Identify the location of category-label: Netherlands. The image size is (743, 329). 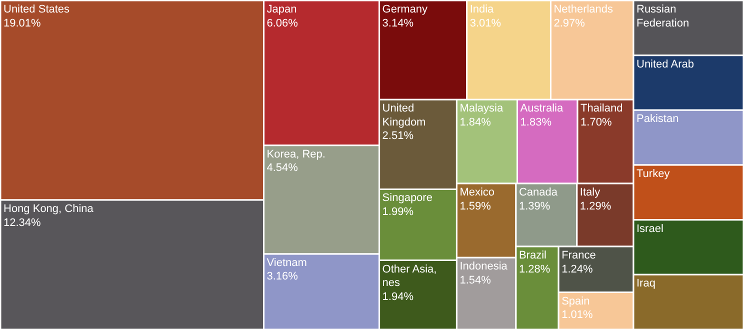
(584, 10).